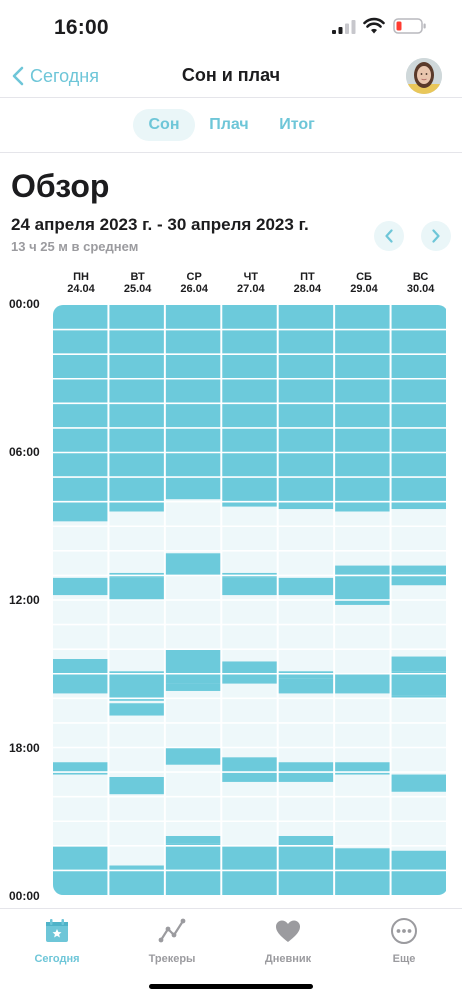  What do you see at coordinates (288, 942) in the screenshot?
I see `bottom-tab-diary: Дневник` at bounding box center [288, 942].